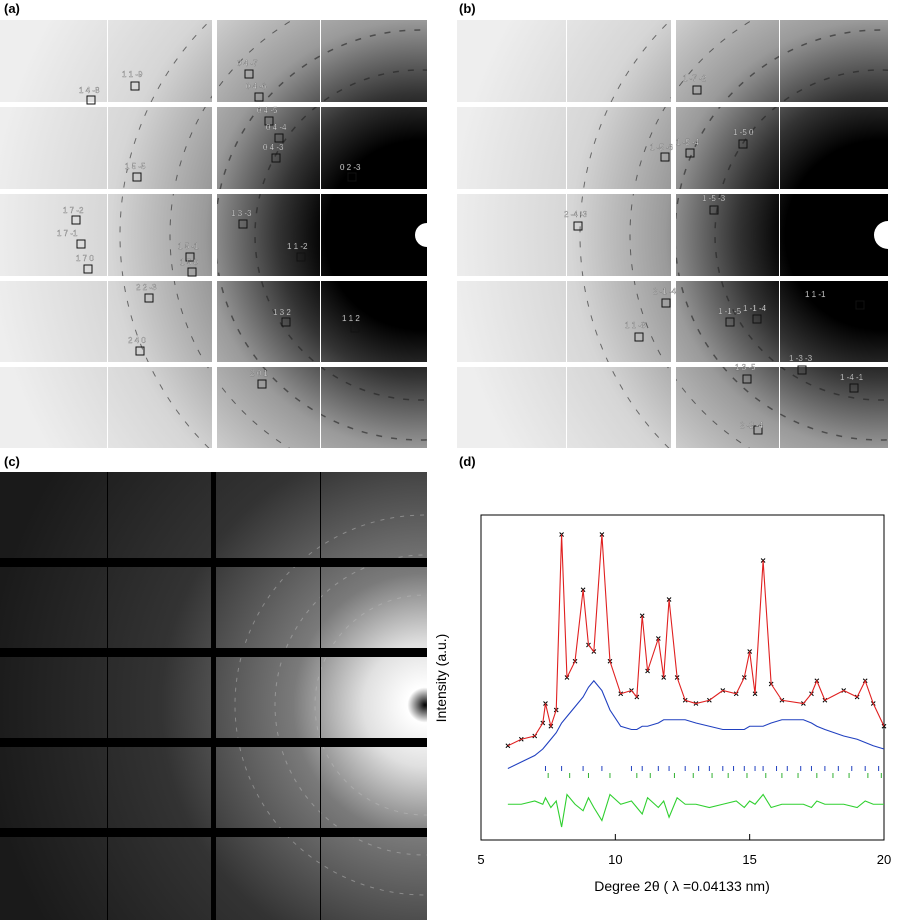 This screenshot has height=924, width=900. I want to click on reflection-label: 2 -1 -4, so click(665, 291).